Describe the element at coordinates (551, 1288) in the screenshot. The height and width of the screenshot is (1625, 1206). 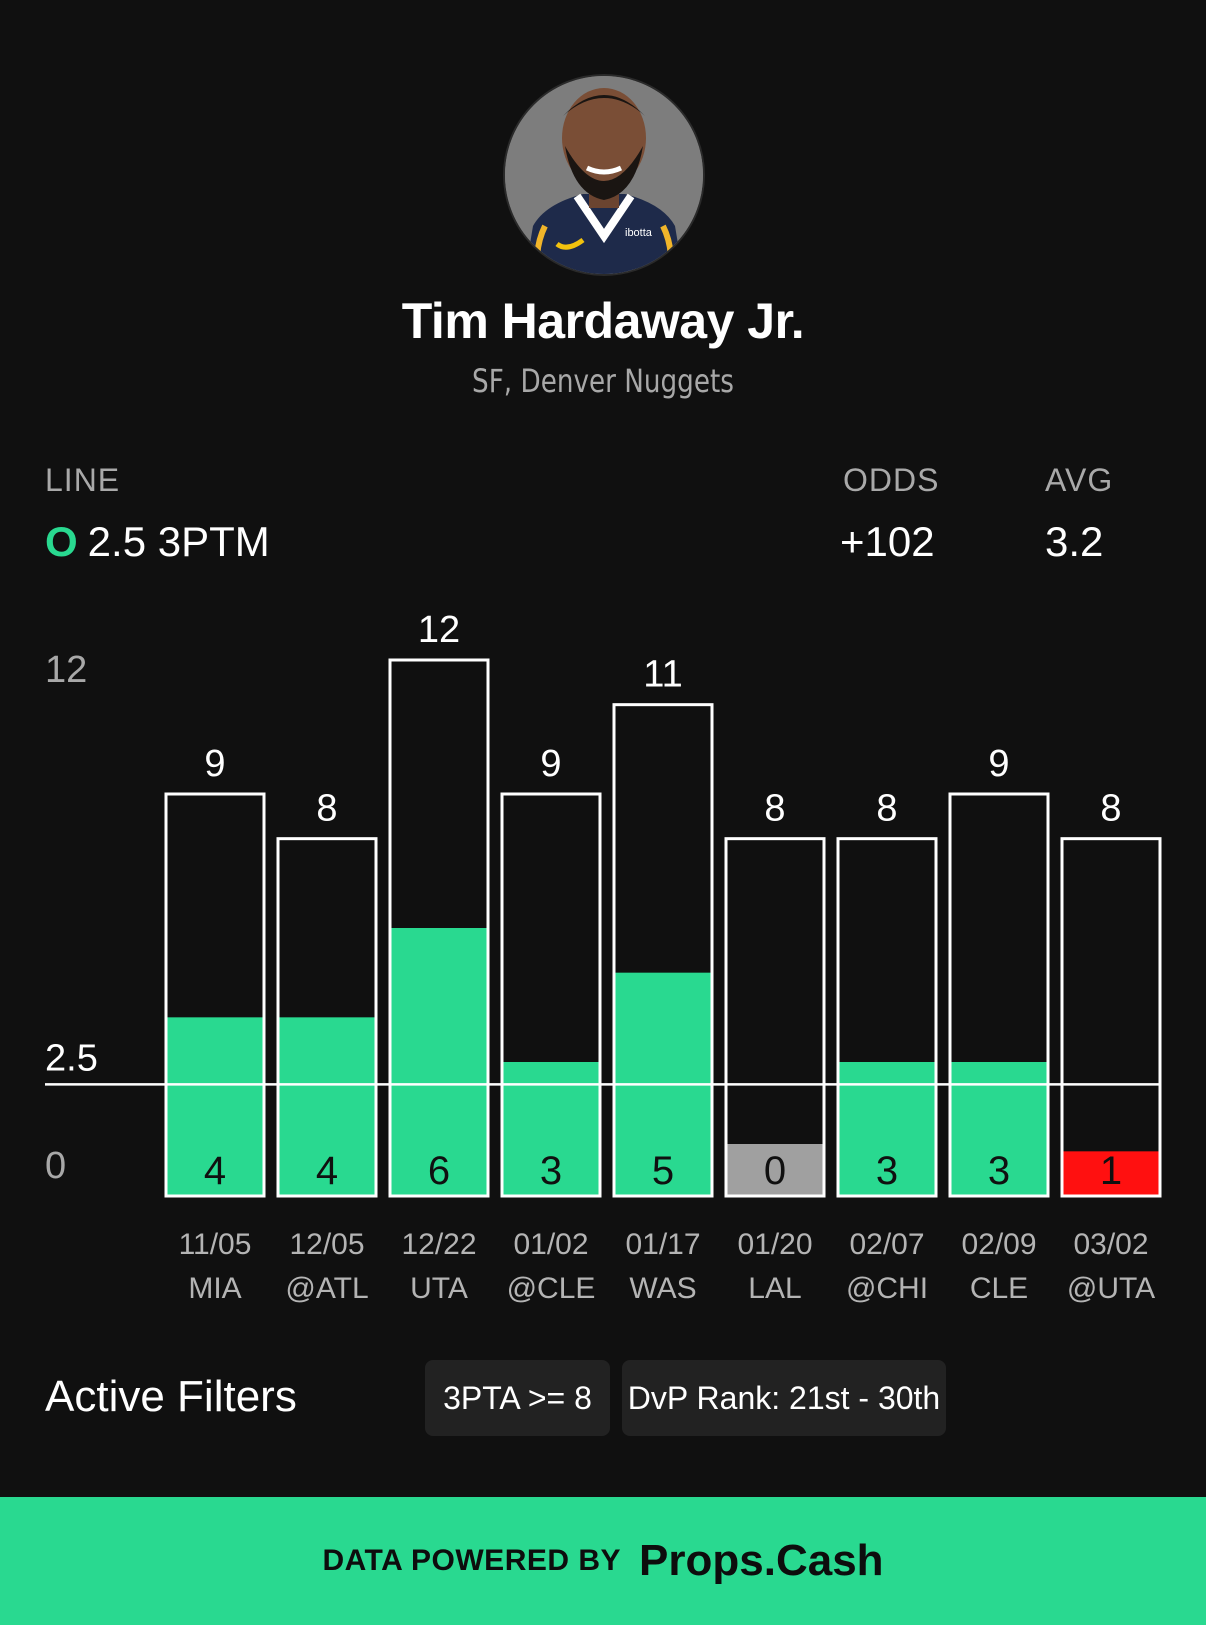
I see `x-tick-opponent: @CLE` at that location.